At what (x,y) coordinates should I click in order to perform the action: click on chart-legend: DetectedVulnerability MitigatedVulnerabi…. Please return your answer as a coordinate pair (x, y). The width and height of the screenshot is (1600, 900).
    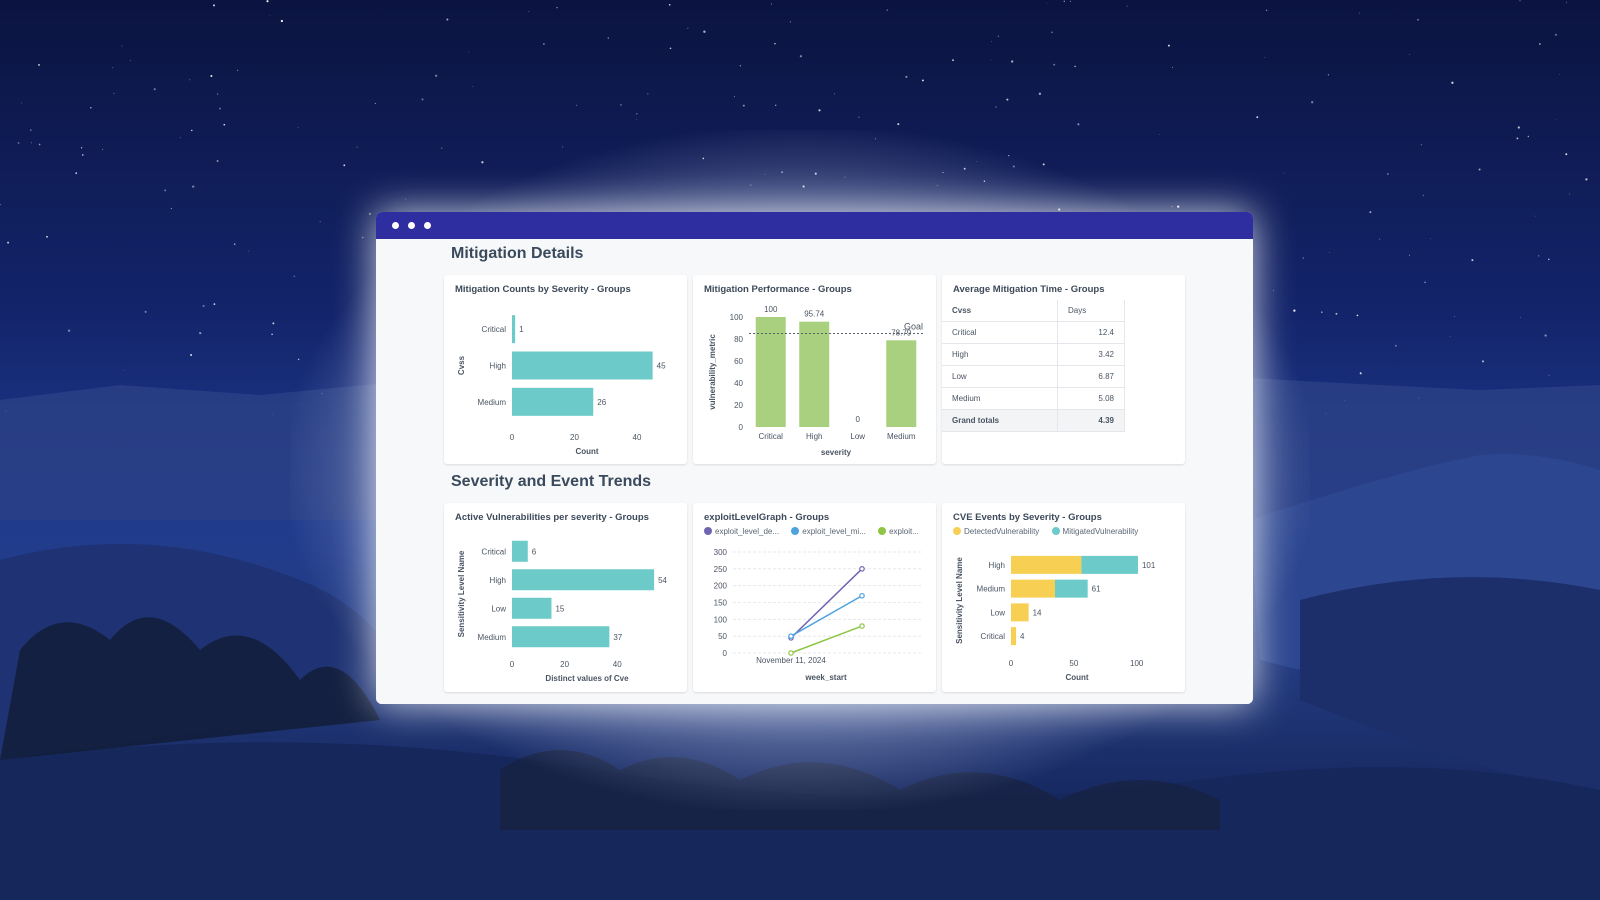
    Looking at the image, I should click on (1050, 531).